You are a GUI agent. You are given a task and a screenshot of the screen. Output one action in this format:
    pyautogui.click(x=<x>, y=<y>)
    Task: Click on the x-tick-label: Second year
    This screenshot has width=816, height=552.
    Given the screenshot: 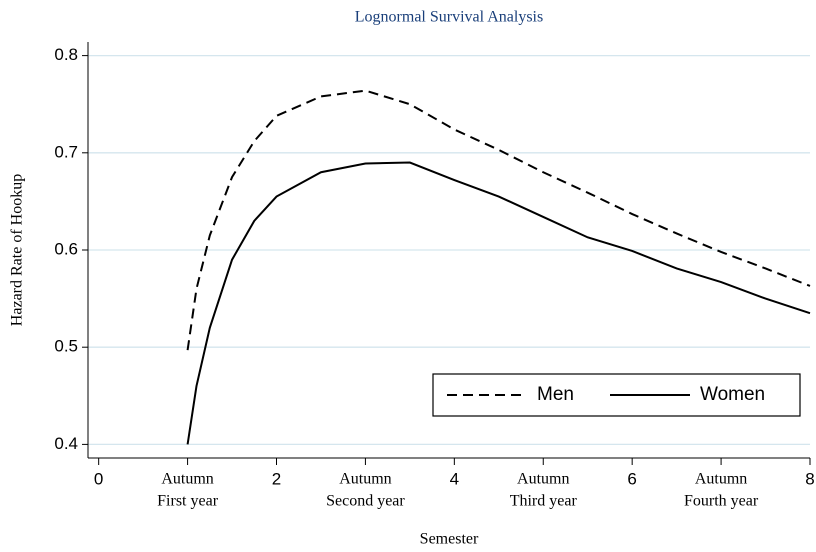 What is the action you would take?
    pyautogui.click(x=365, y=501)
    